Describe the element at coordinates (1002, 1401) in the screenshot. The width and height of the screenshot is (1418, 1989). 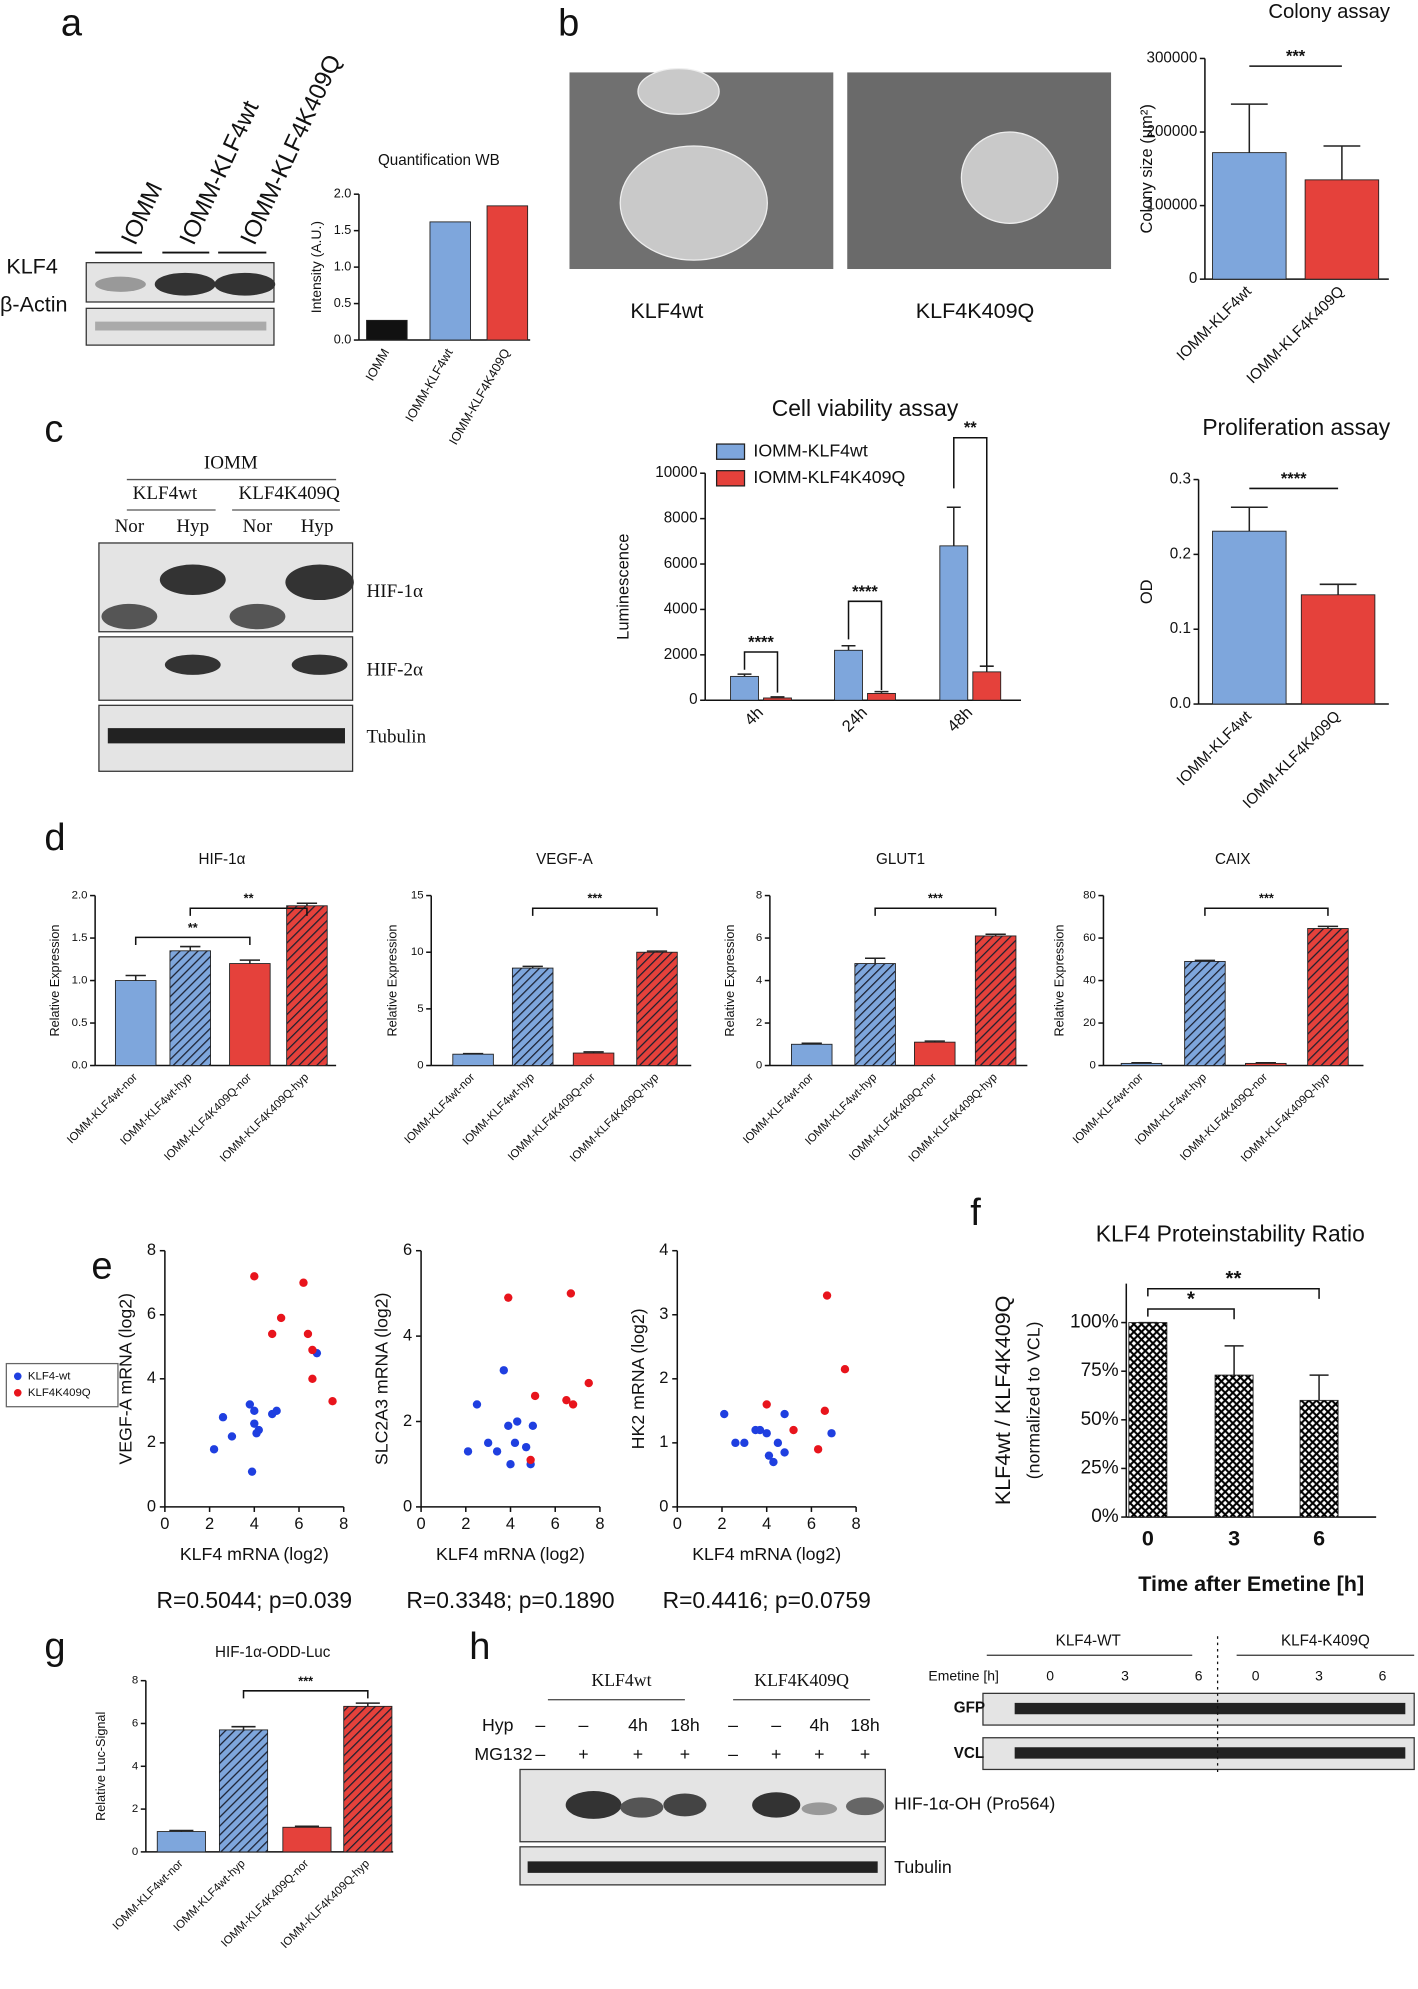
I see `y-axis-label: KLF4wt / KLF4K409Q` at that location.